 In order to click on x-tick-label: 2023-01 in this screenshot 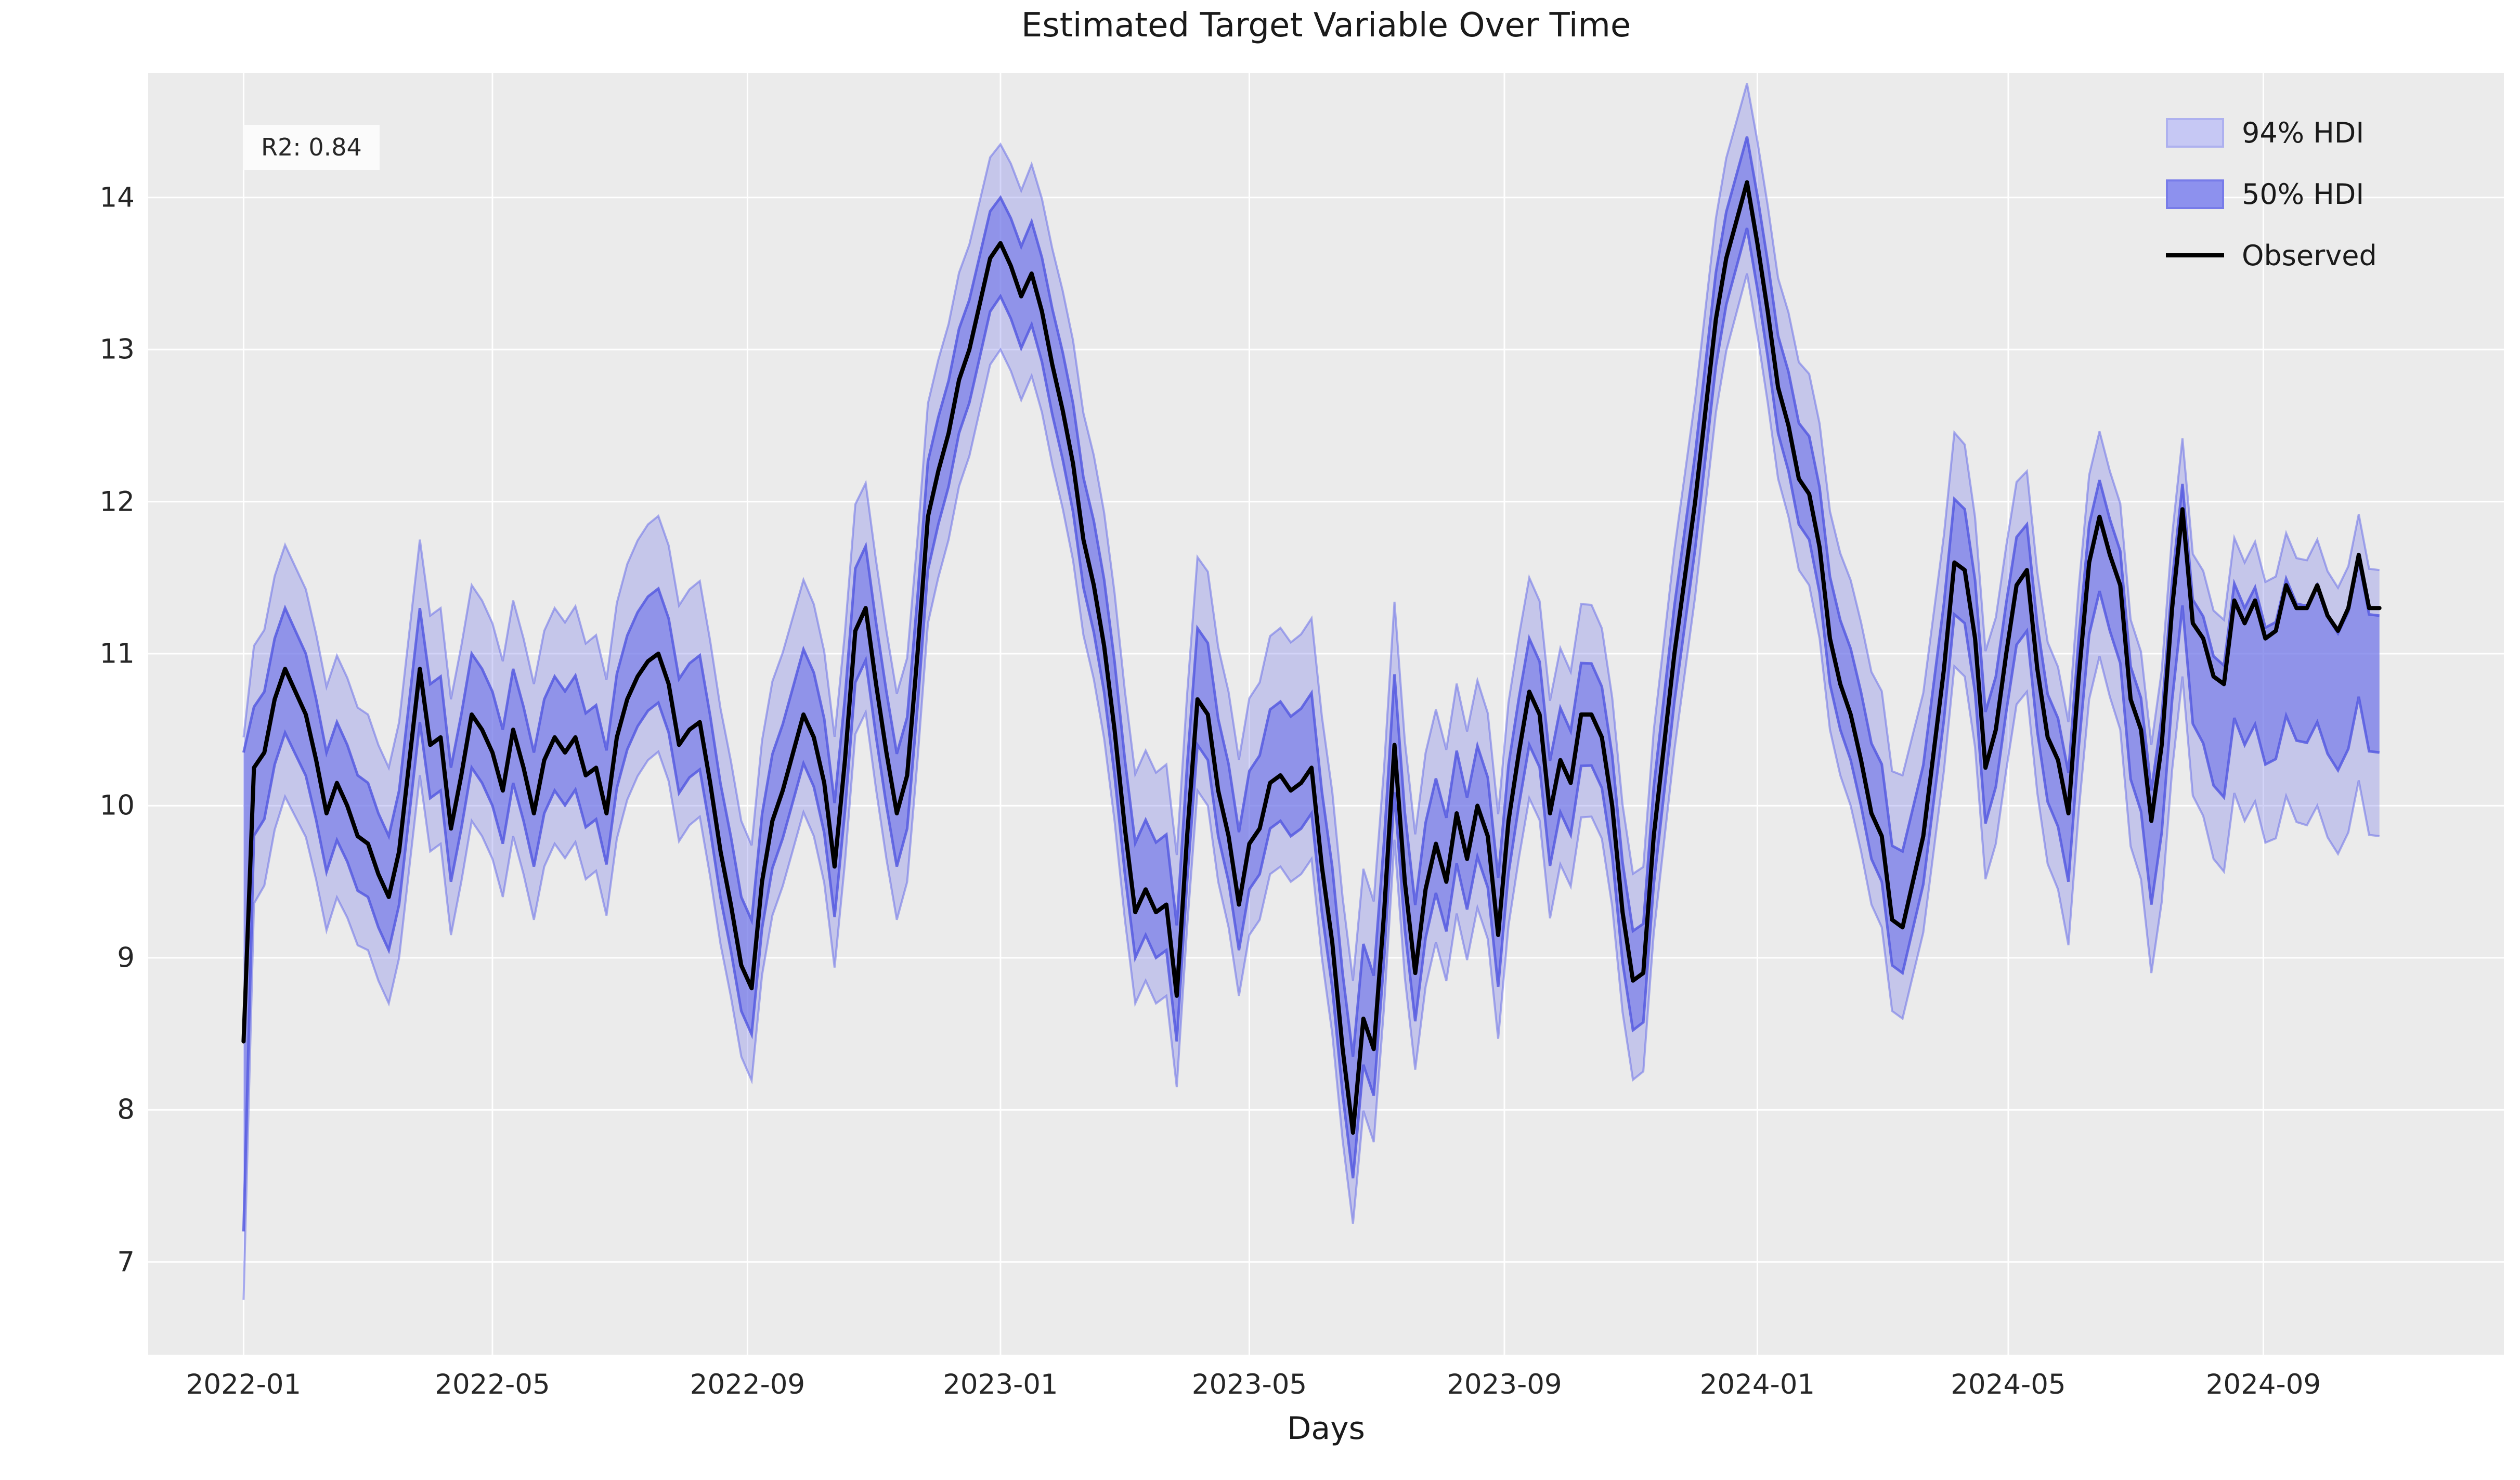, I will do `click(1000, 1384)`.